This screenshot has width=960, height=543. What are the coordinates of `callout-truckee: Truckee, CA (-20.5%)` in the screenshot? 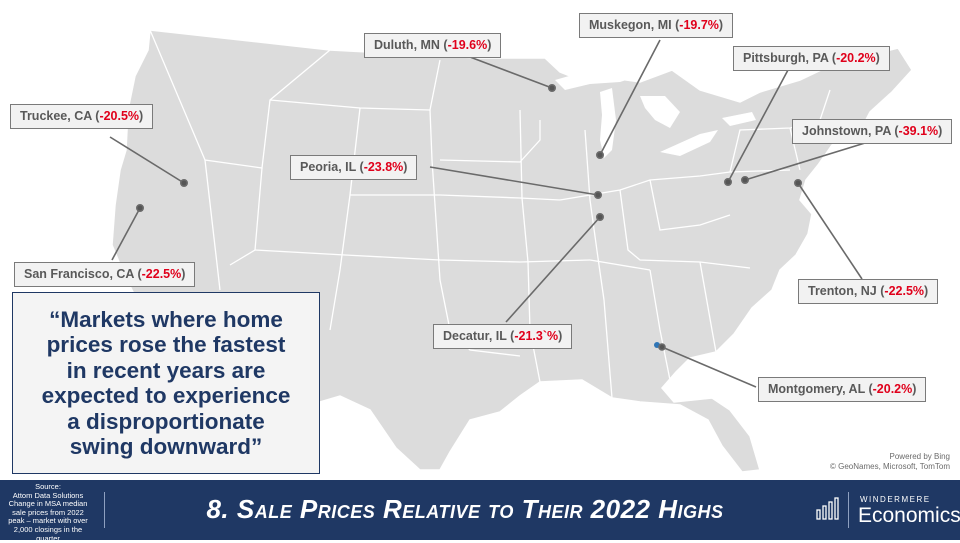 It's located at (82, 116).